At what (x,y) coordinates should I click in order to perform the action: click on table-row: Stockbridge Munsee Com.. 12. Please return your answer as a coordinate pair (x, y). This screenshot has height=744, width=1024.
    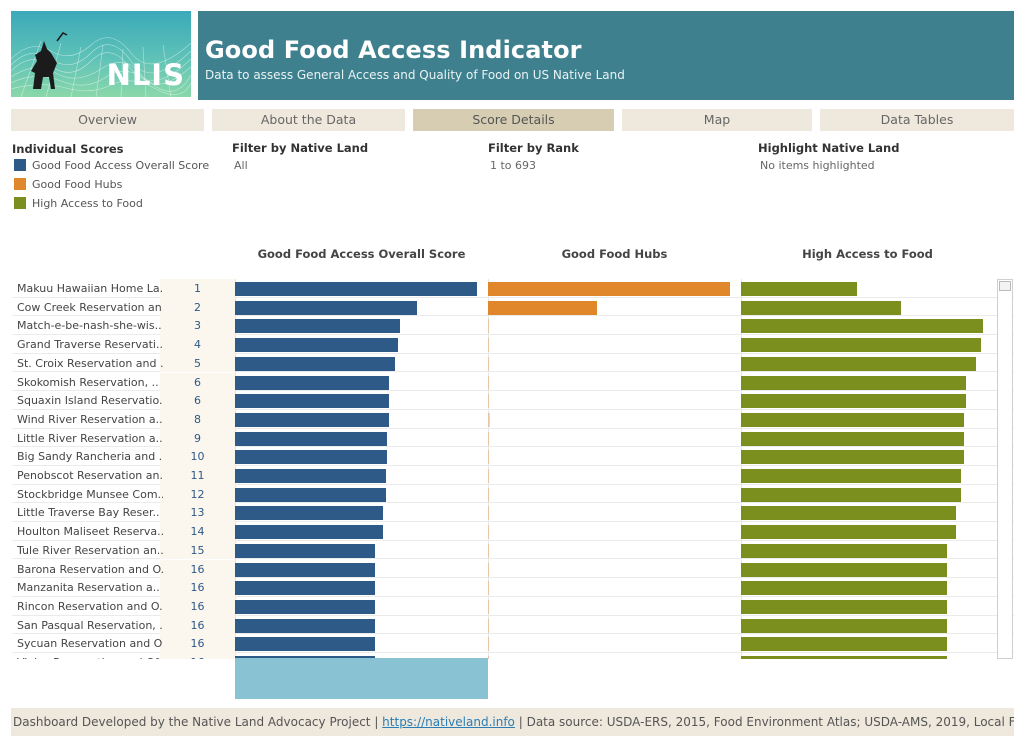
    Looking at the image, I should click on (513, 494).